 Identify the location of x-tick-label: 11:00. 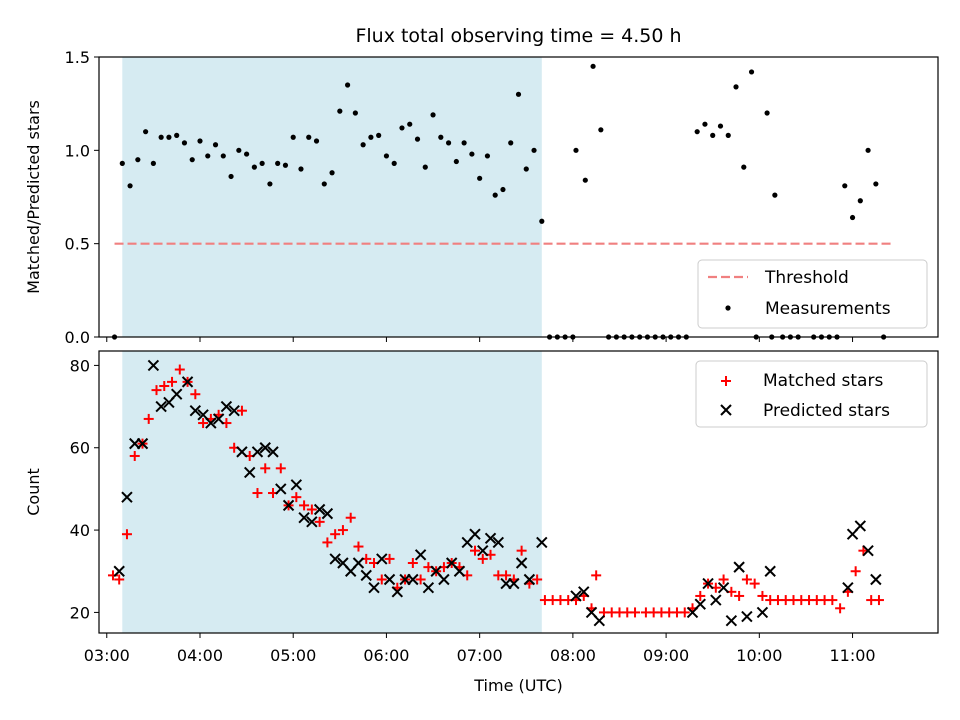
(852, 655).